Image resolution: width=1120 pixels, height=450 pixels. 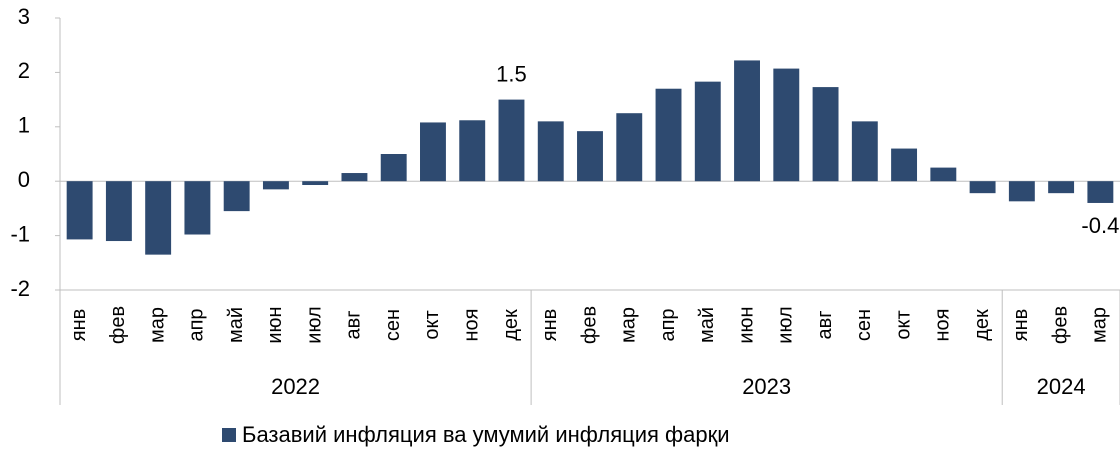 I want to click on y-tick-label: -2, so click(x=20, y=288).